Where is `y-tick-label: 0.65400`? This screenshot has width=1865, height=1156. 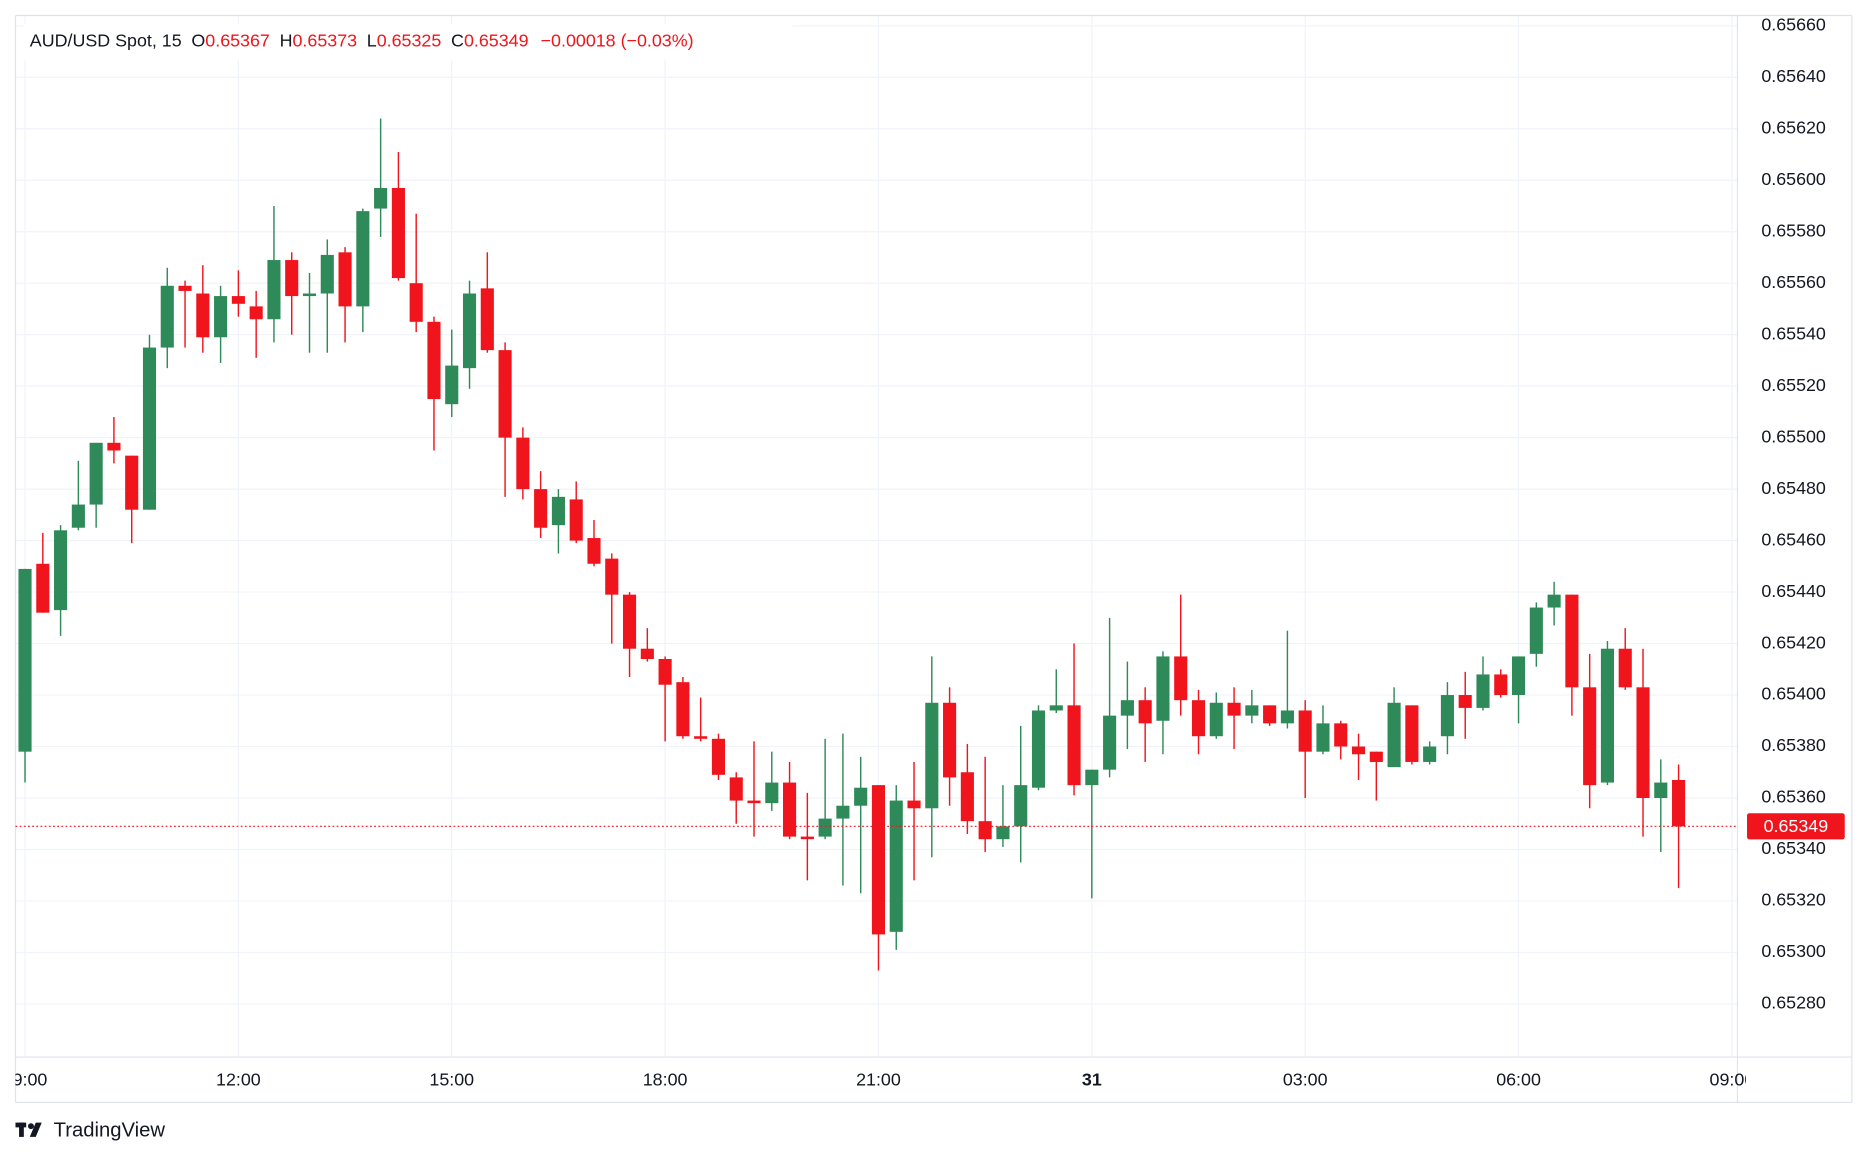
y-tick-label: 0.65400 is located at coordinates (1793, 694).